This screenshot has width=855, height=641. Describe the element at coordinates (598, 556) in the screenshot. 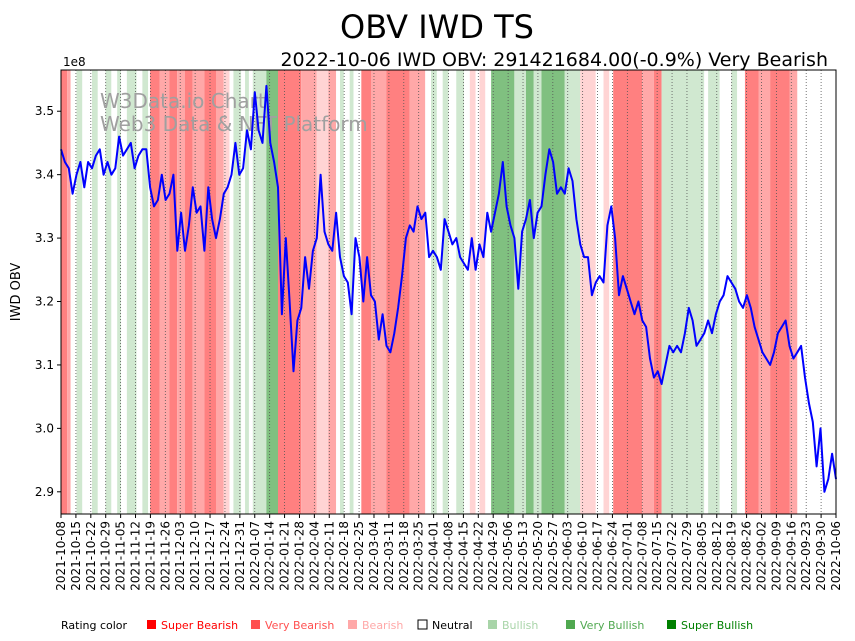

I see `x-tick-label: 2022-06-17` at that location.